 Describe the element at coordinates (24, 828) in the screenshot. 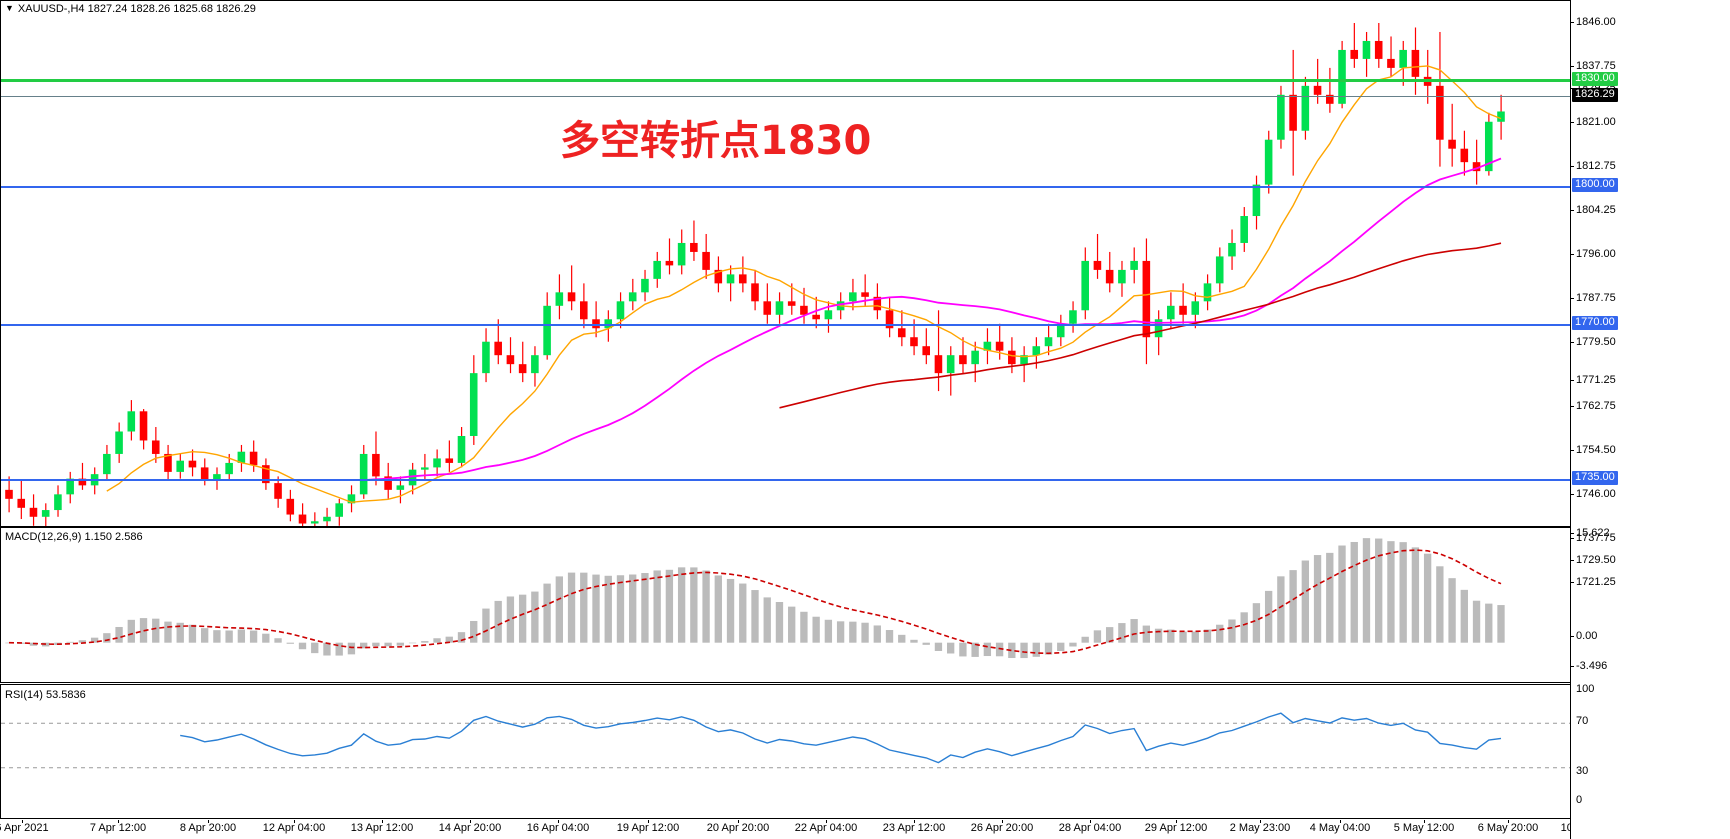

I see `time-tick-label: 6 Apr 2021` at that location.